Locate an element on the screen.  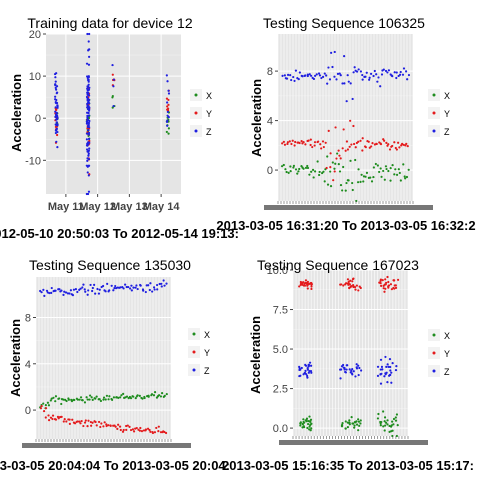
legend: XYZ is located at coordinates (201, 113).